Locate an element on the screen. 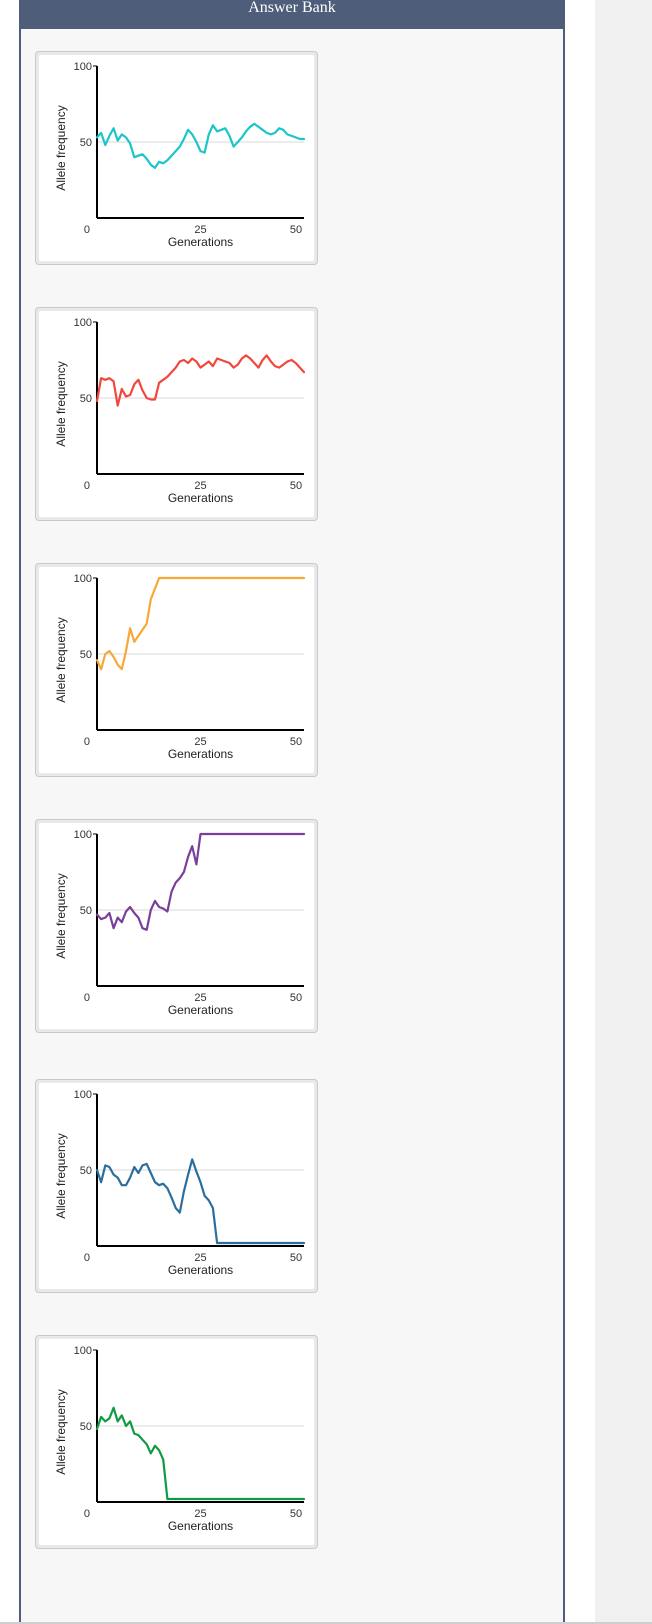  answer-card-2: 0 50 100 25 50 Generations Allele frequency is located at coordinates (176, 414).